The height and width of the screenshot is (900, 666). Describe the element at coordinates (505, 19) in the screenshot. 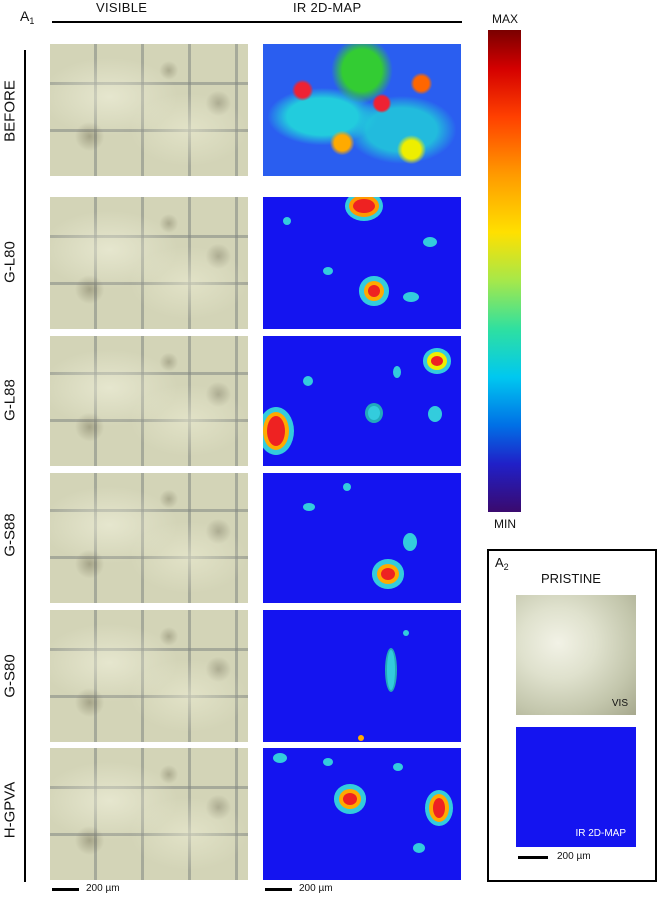

I see `colorbar-max-label: MAX` at that location.